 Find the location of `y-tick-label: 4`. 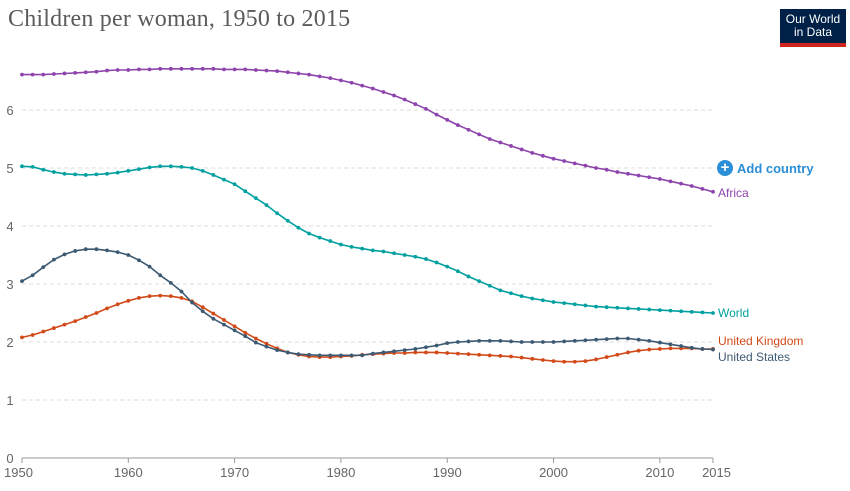

y-tick-label: 4 is located at coordinates (9, 226).